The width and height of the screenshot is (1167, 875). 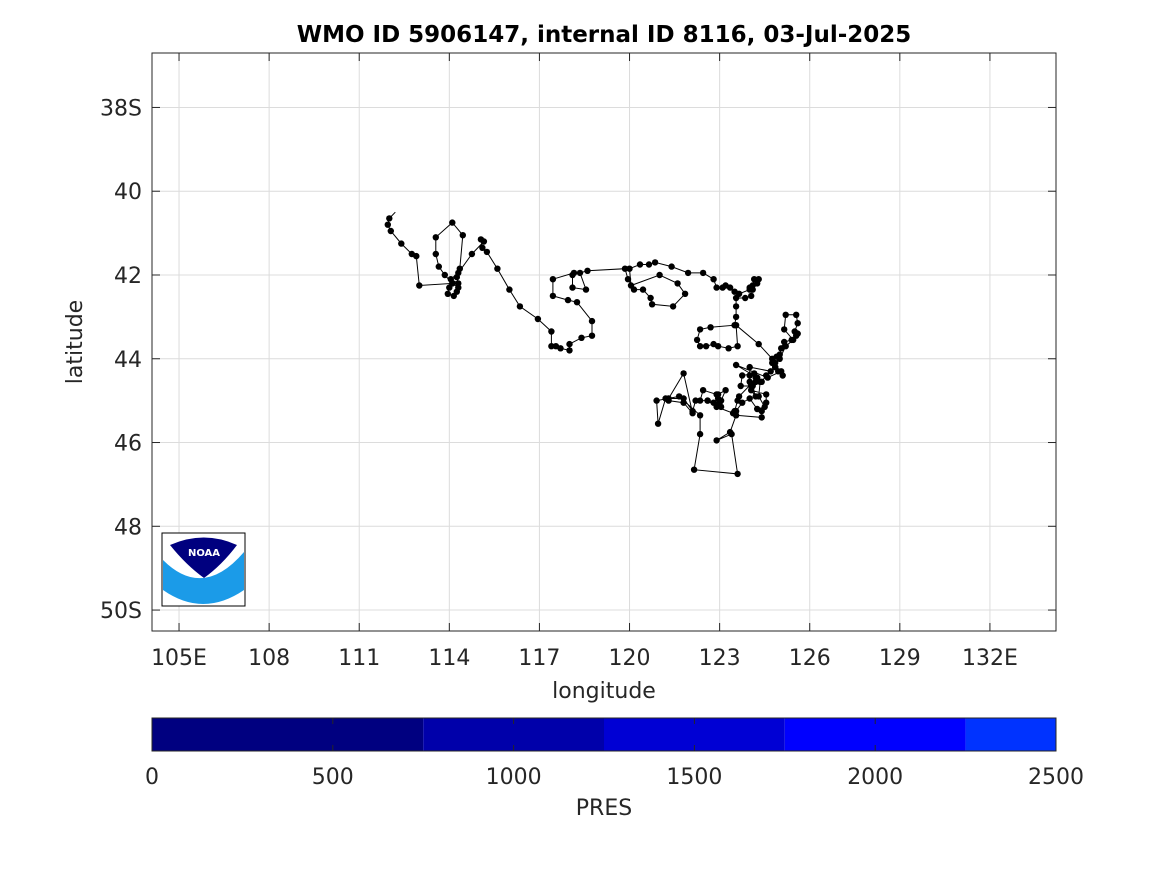 What do you see at coordinates (694, 777) in the screenshot?
I see `colorbar-tick-label: 1500` at bounding box center [694, 777].